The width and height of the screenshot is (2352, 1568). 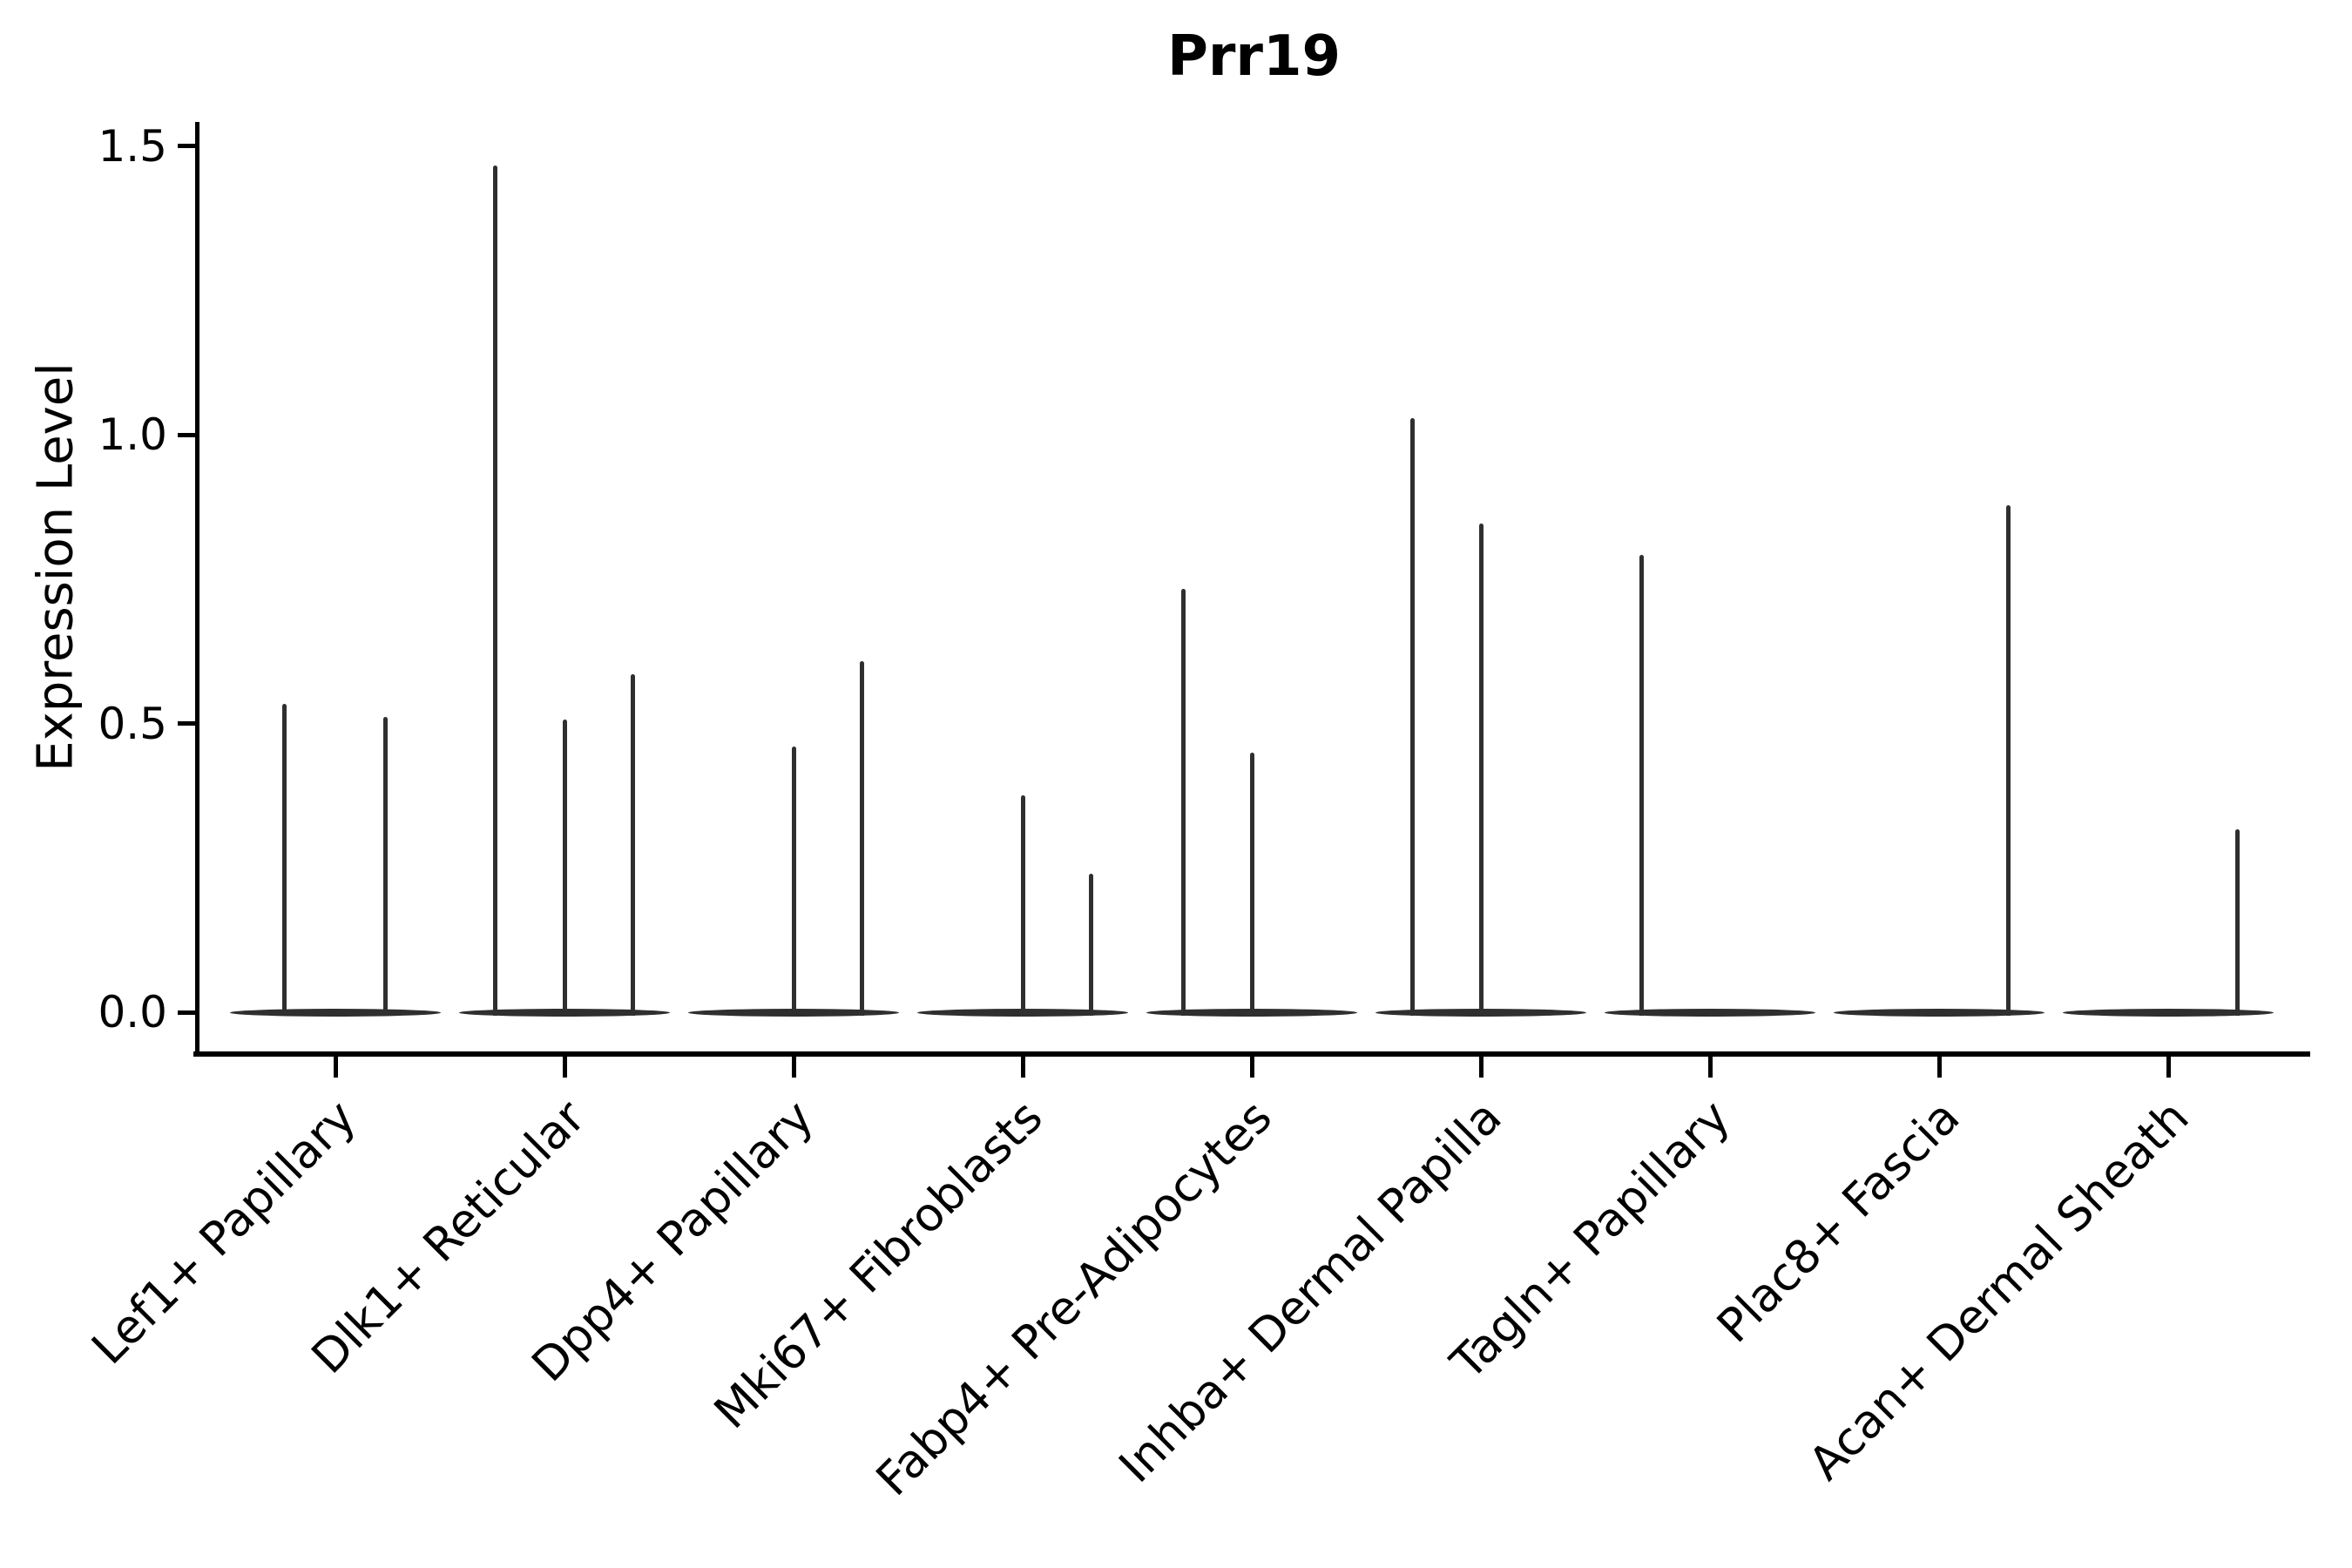 What do you see at coordinates (1838, 1222) in the screenshot?
I see `x-tick-label: Plac8+ Fascia` at bounding box center [1838, 1222].